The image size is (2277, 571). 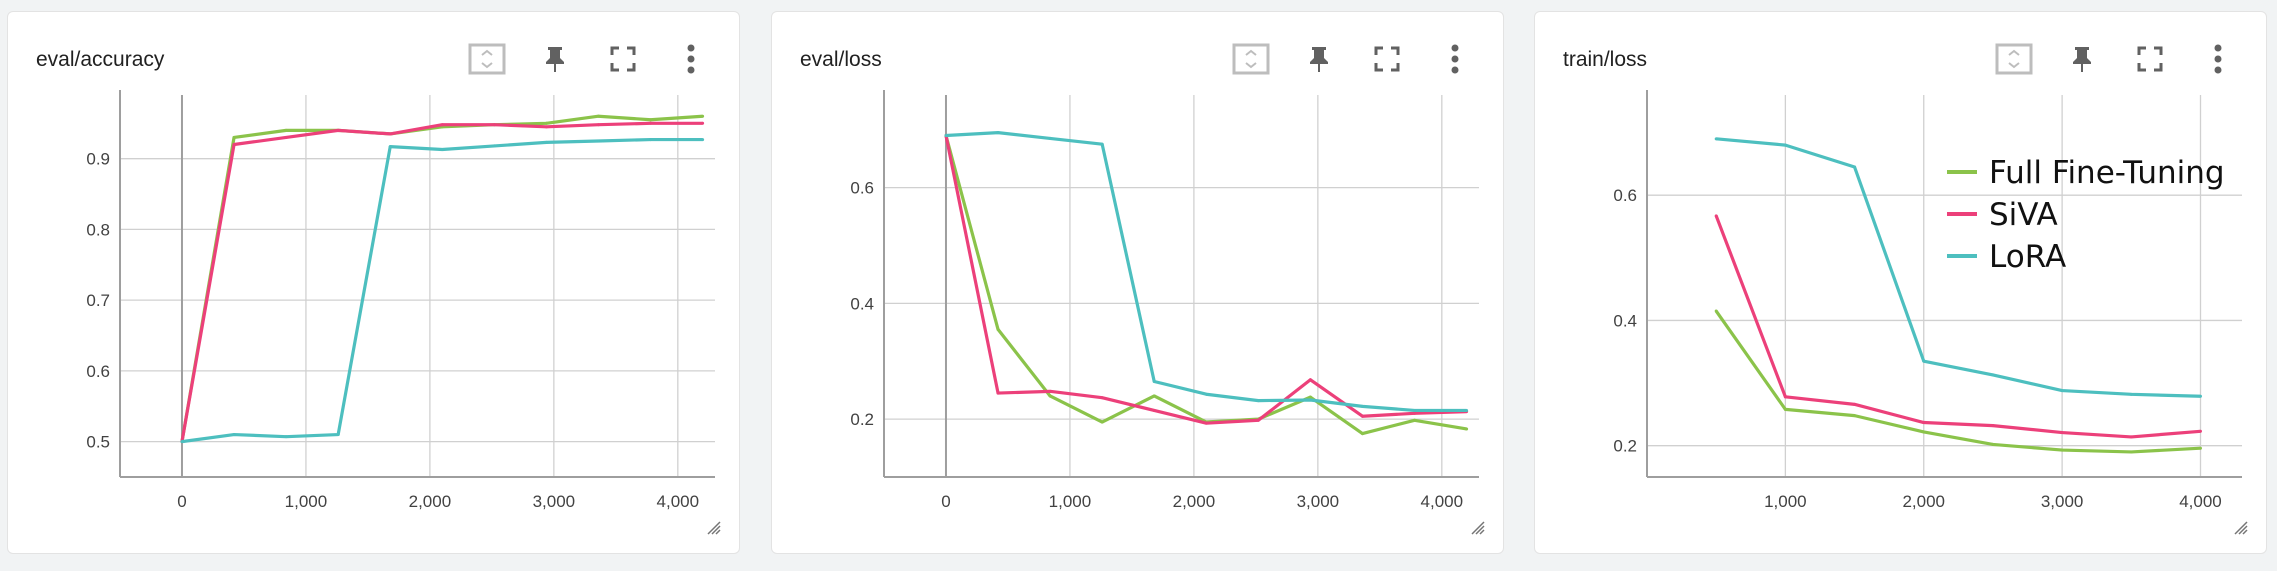 I want to click on pin-icon, so click(x=555, y=59).